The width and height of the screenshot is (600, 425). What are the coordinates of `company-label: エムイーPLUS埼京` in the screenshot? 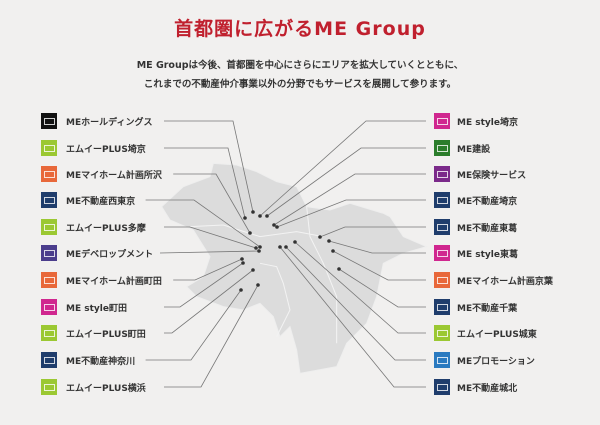 It's located at (106, 149).